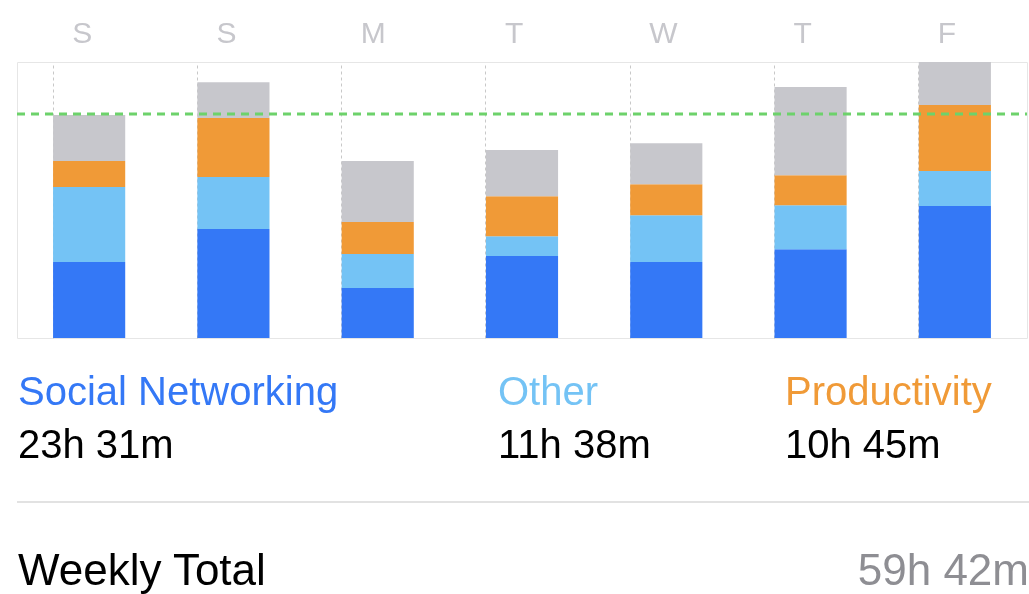 The height and width of the screenshot is (594, 1029). What do you see at coordinates (142, 569) in the screenshot?
I see `text: Weekly Total` at bounding box center [142, 569].